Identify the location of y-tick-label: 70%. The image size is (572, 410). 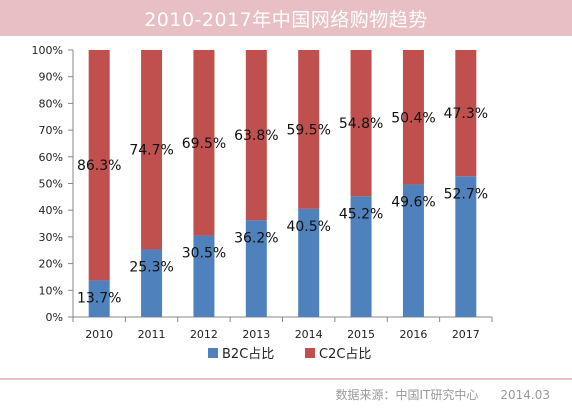
(51, 130).